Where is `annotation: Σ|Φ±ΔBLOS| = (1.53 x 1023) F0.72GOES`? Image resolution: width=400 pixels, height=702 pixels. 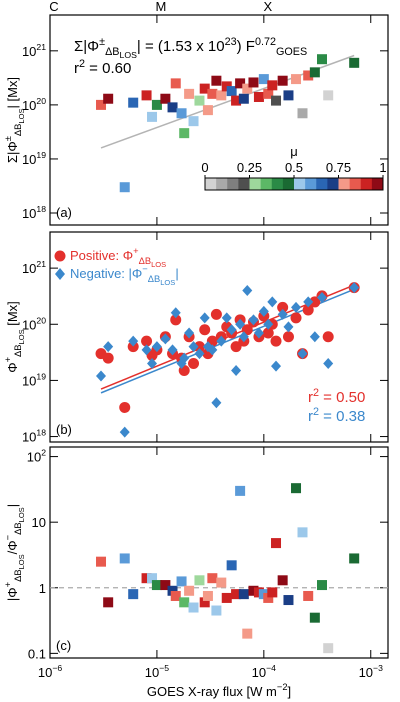
annotation: Σ|Φ±ΔBLOS| = (1.53 x 1023) F0.72GOES is located at coordinates (190, 48).